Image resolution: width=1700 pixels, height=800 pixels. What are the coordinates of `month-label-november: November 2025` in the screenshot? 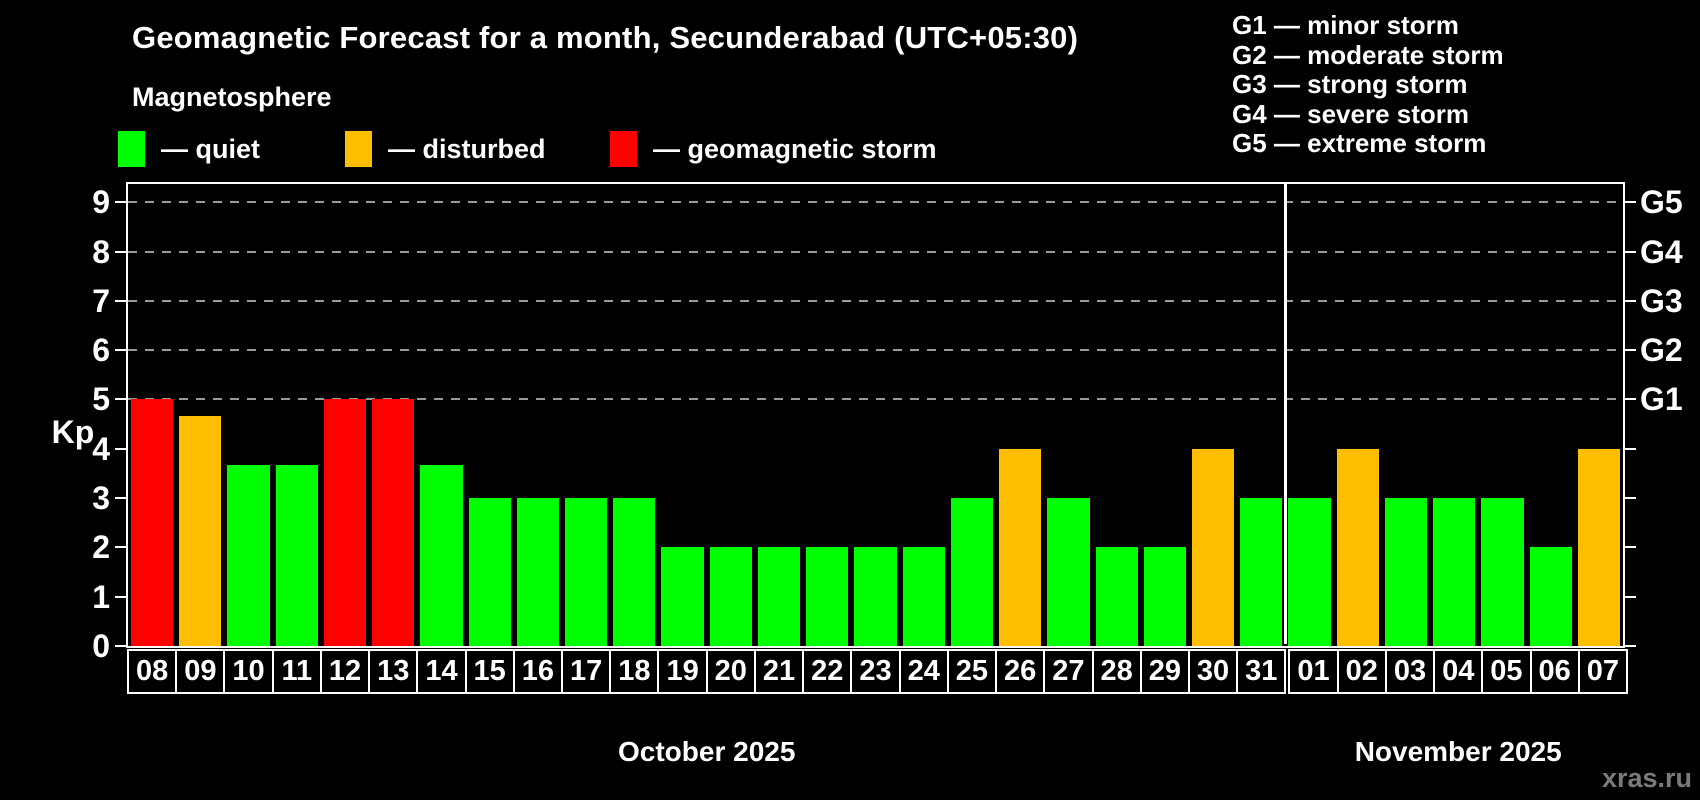 It's located at (1458, 751).